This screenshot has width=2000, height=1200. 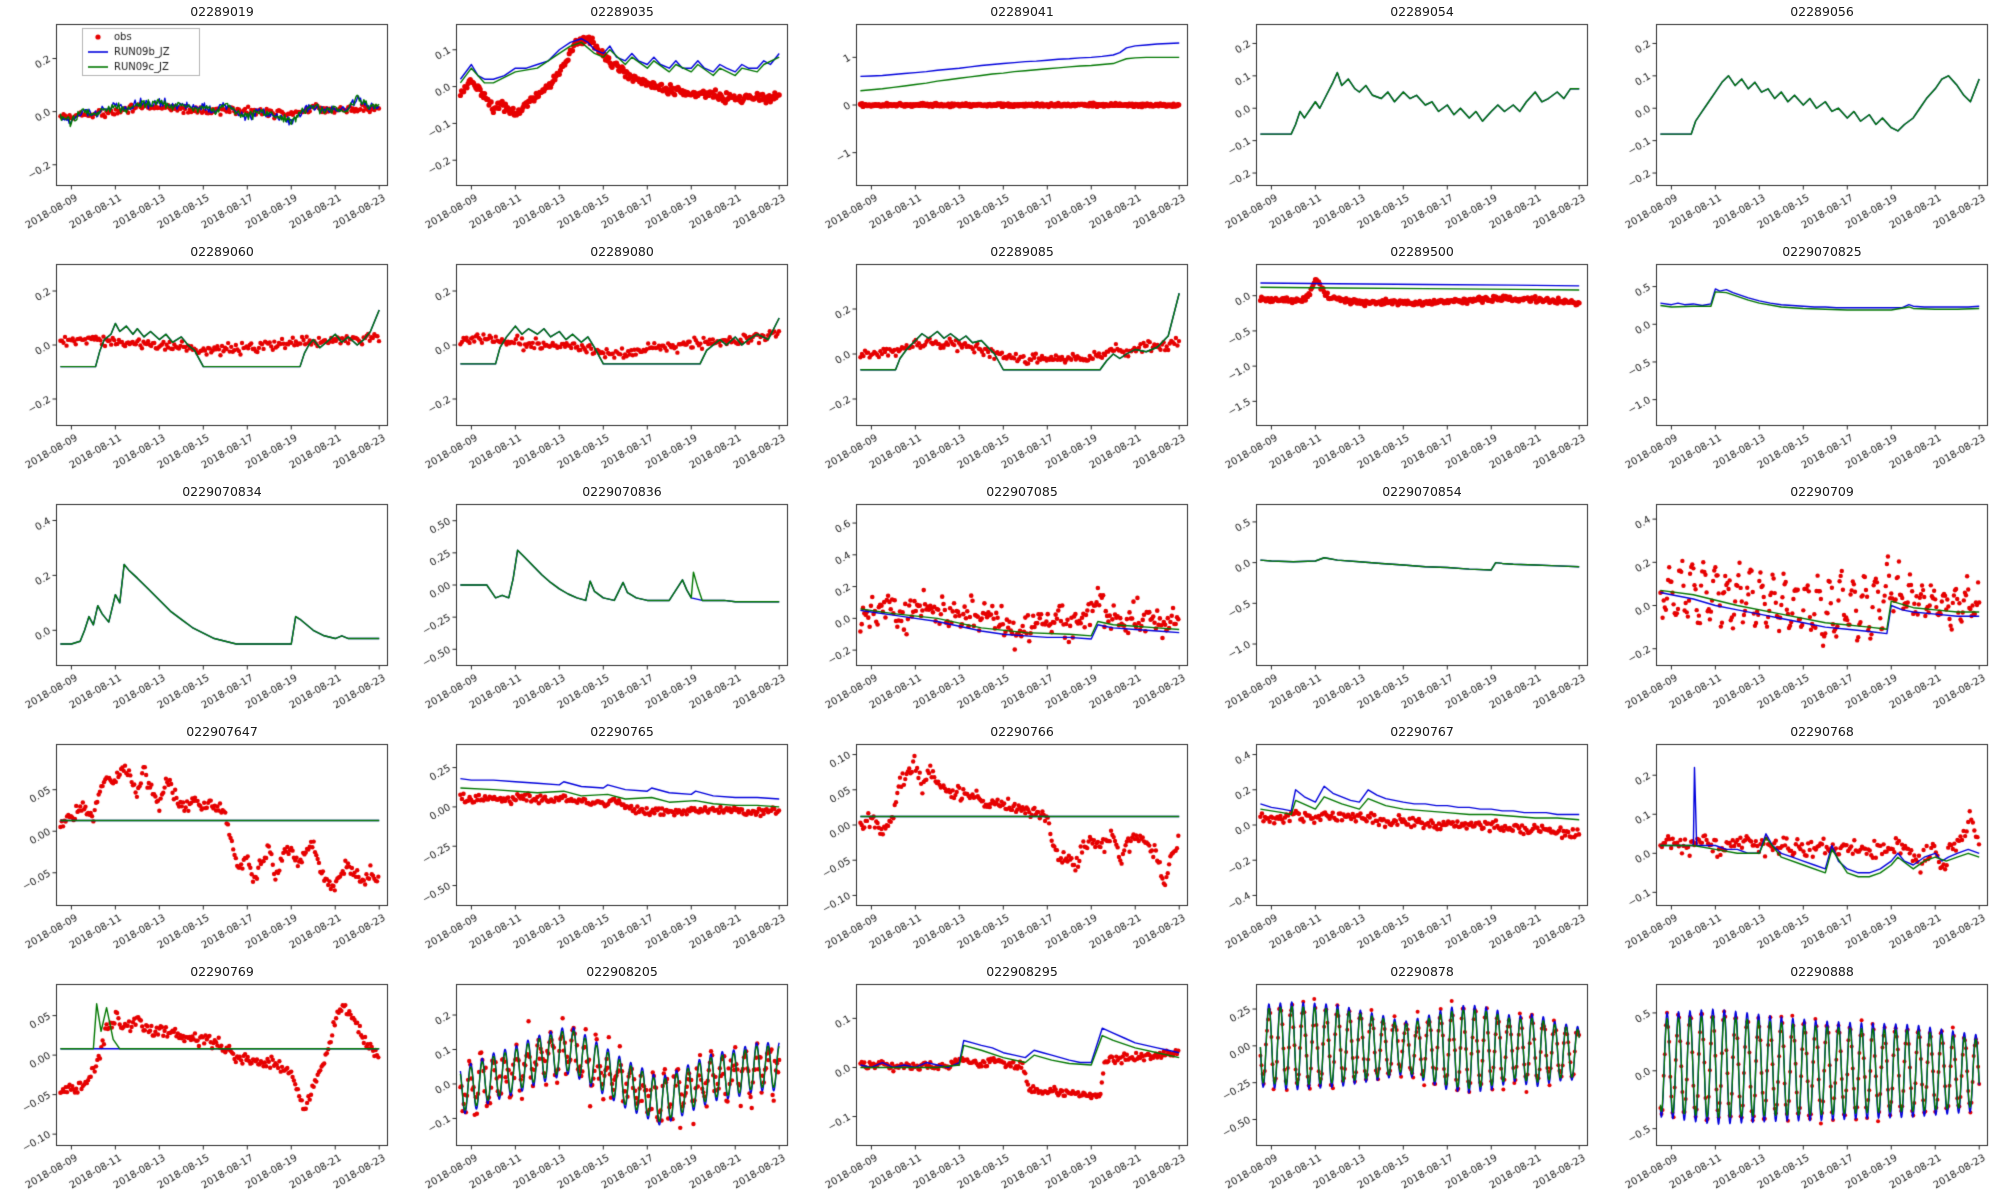 I want to click on chart-title: 02290765, so click(x=622, y=731).